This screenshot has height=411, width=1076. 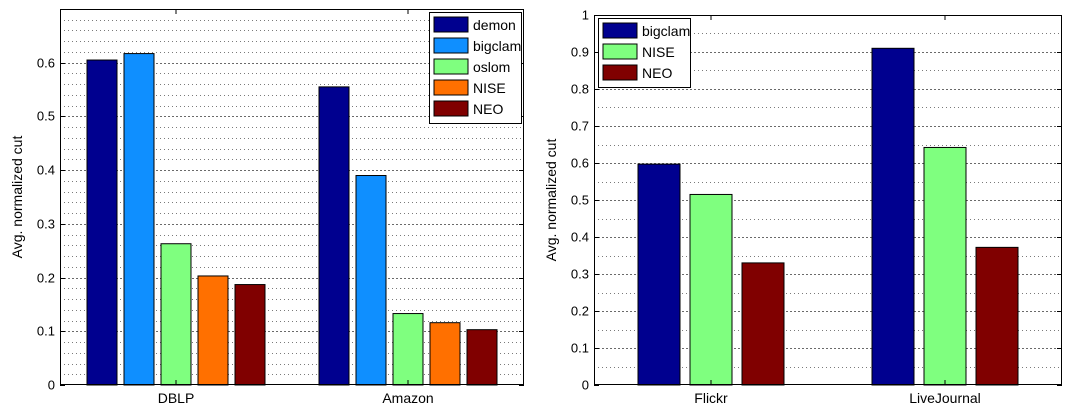 I want to click on y-tick-label: 1, so click(x=585, y=15).